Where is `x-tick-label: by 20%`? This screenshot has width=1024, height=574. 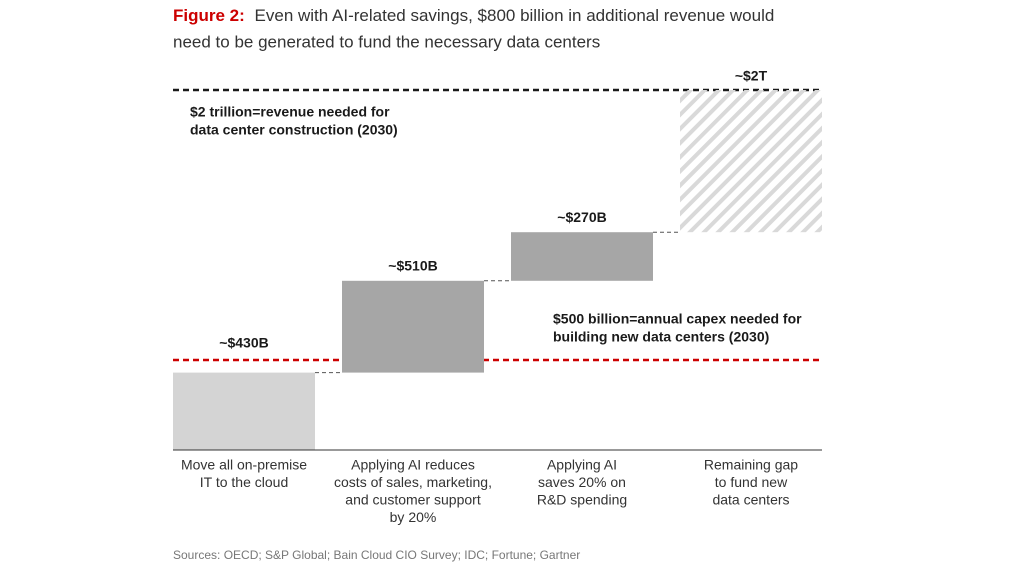
x-tick-label: by 20% is located at coordinates (413, 517).